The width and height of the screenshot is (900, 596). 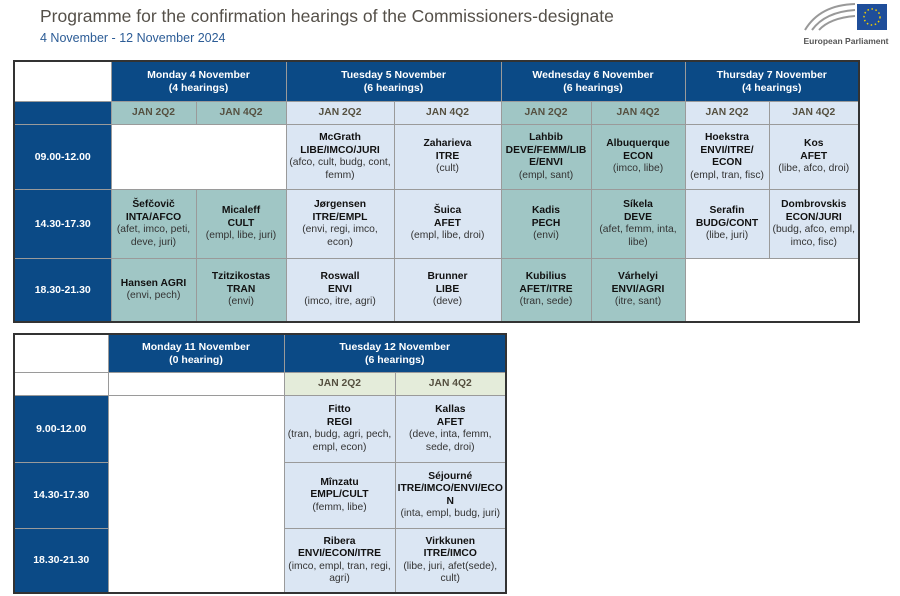 I want to click on hearing-cell: Síkela DEVE (afet, femm, inta, libe), so click(x=638, y=224).